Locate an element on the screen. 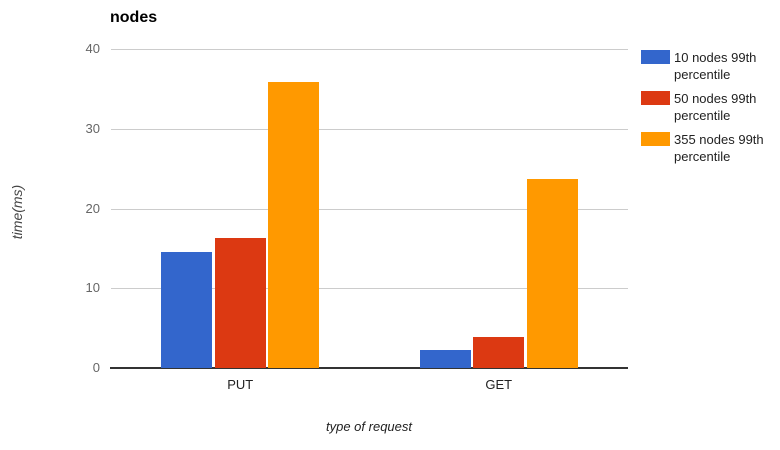 Image resolution: width=780 pixels, height=450 pixels. y-tick-label: 30 is located at coordinates (92, 128).